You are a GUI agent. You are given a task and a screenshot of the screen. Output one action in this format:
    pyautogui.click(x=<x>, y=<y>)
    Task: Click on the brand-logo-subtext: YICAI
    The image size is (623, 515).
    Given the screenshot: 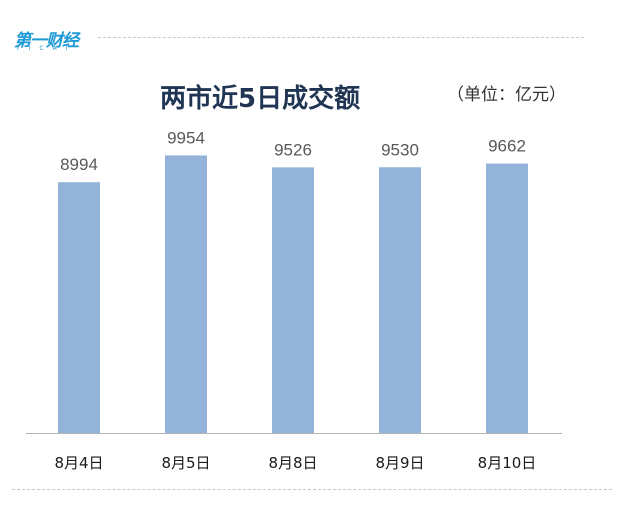 What is the action you would take?
    pyautogui.click(x=46, y=48)
    